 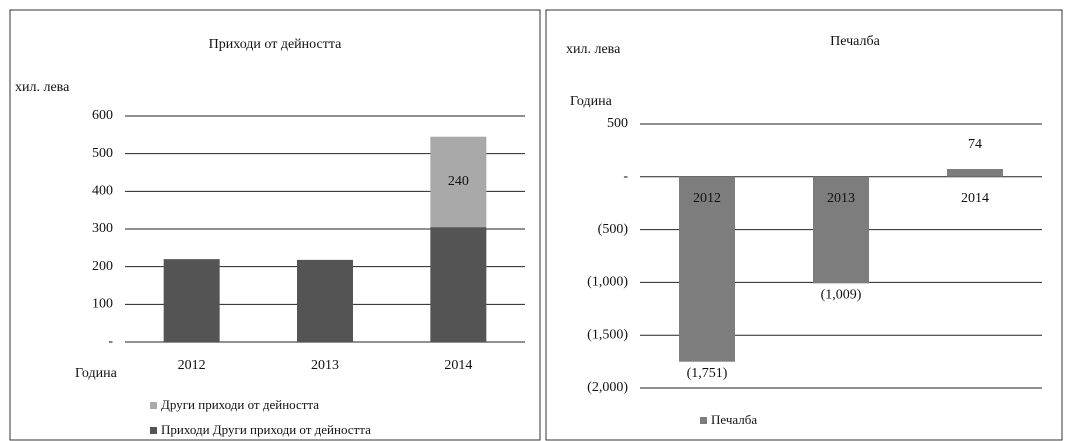 What do you see at coordinates (855, 41) in the screenshot?
I see `chart-title: Печалба` at bounding box center [855, 41].